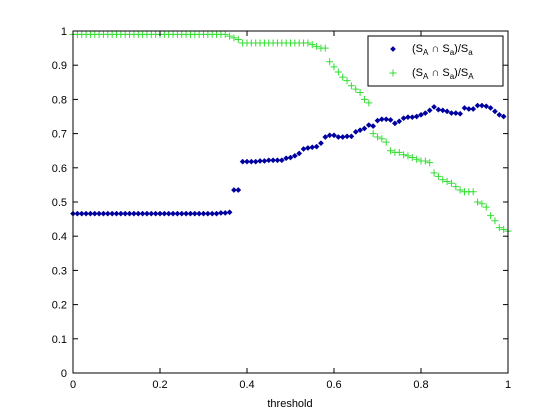 This screenshot has width=560, height=420. Describe the element at coordinates (64, 32) in the screenshot. I see `y-tick-label: 1` at that location.